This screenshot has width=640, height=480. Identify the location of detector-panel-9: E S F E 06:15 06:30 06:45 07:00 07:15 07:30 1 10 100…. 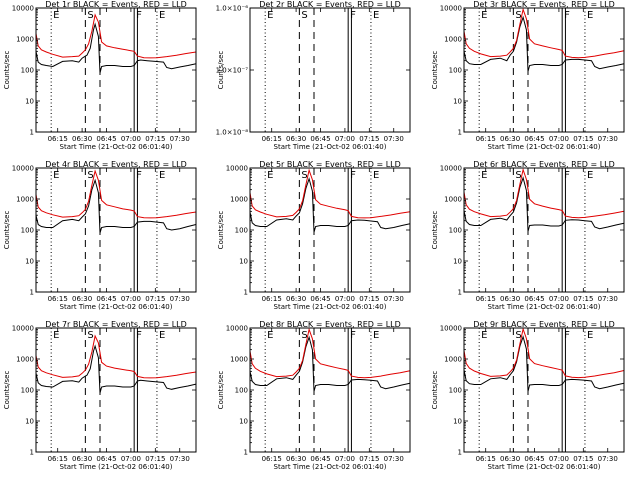
(528, 395).